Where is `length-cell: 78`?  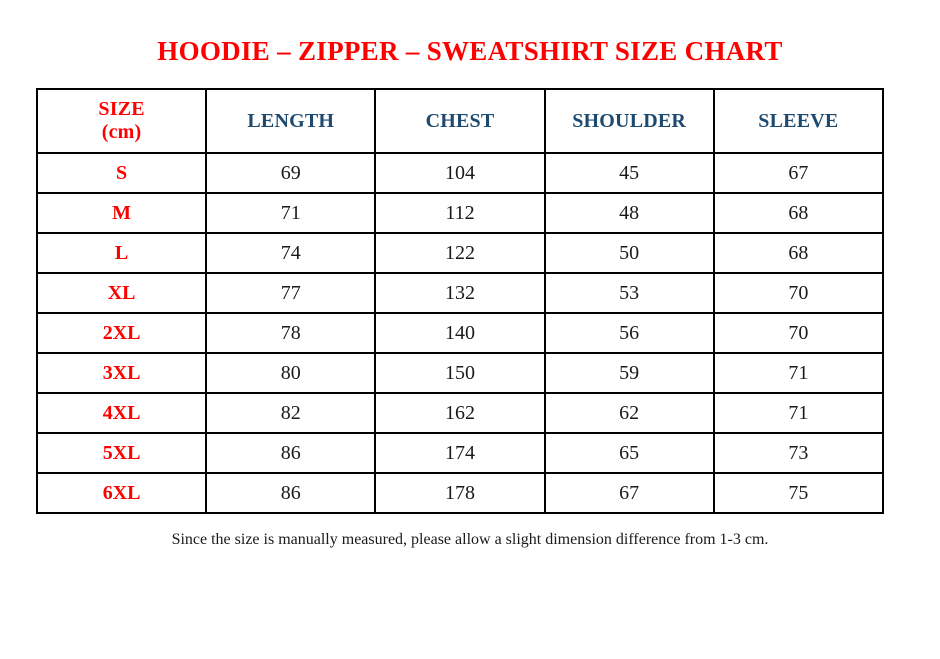
length-cell: 78 is located at coordinates (291, 333).